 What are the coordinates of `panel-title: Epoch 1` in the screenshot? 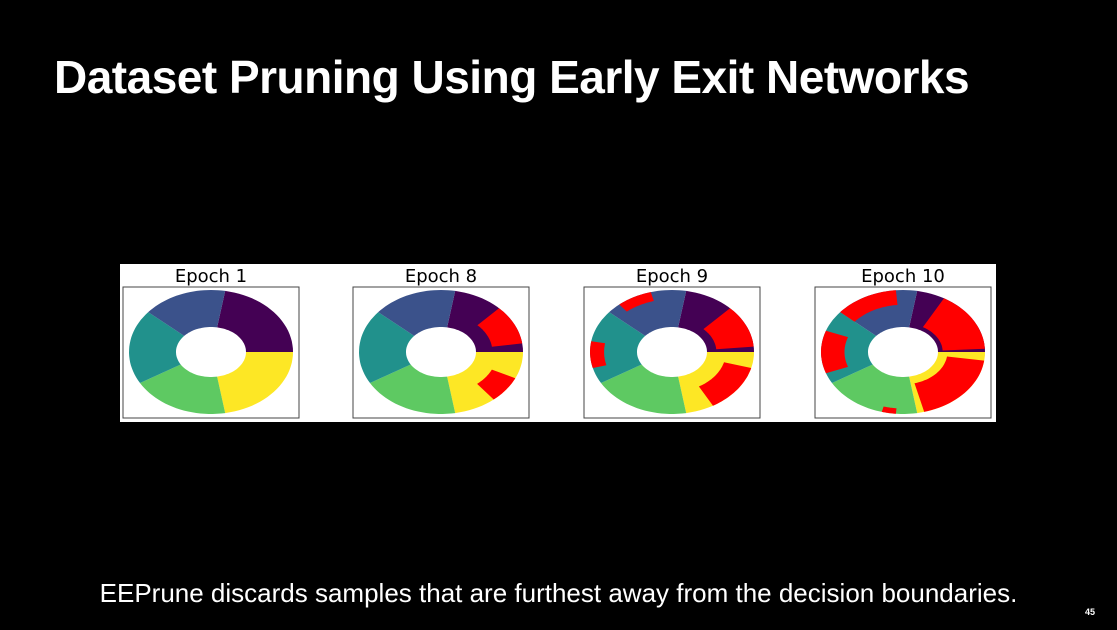 It's located at (211, 276).